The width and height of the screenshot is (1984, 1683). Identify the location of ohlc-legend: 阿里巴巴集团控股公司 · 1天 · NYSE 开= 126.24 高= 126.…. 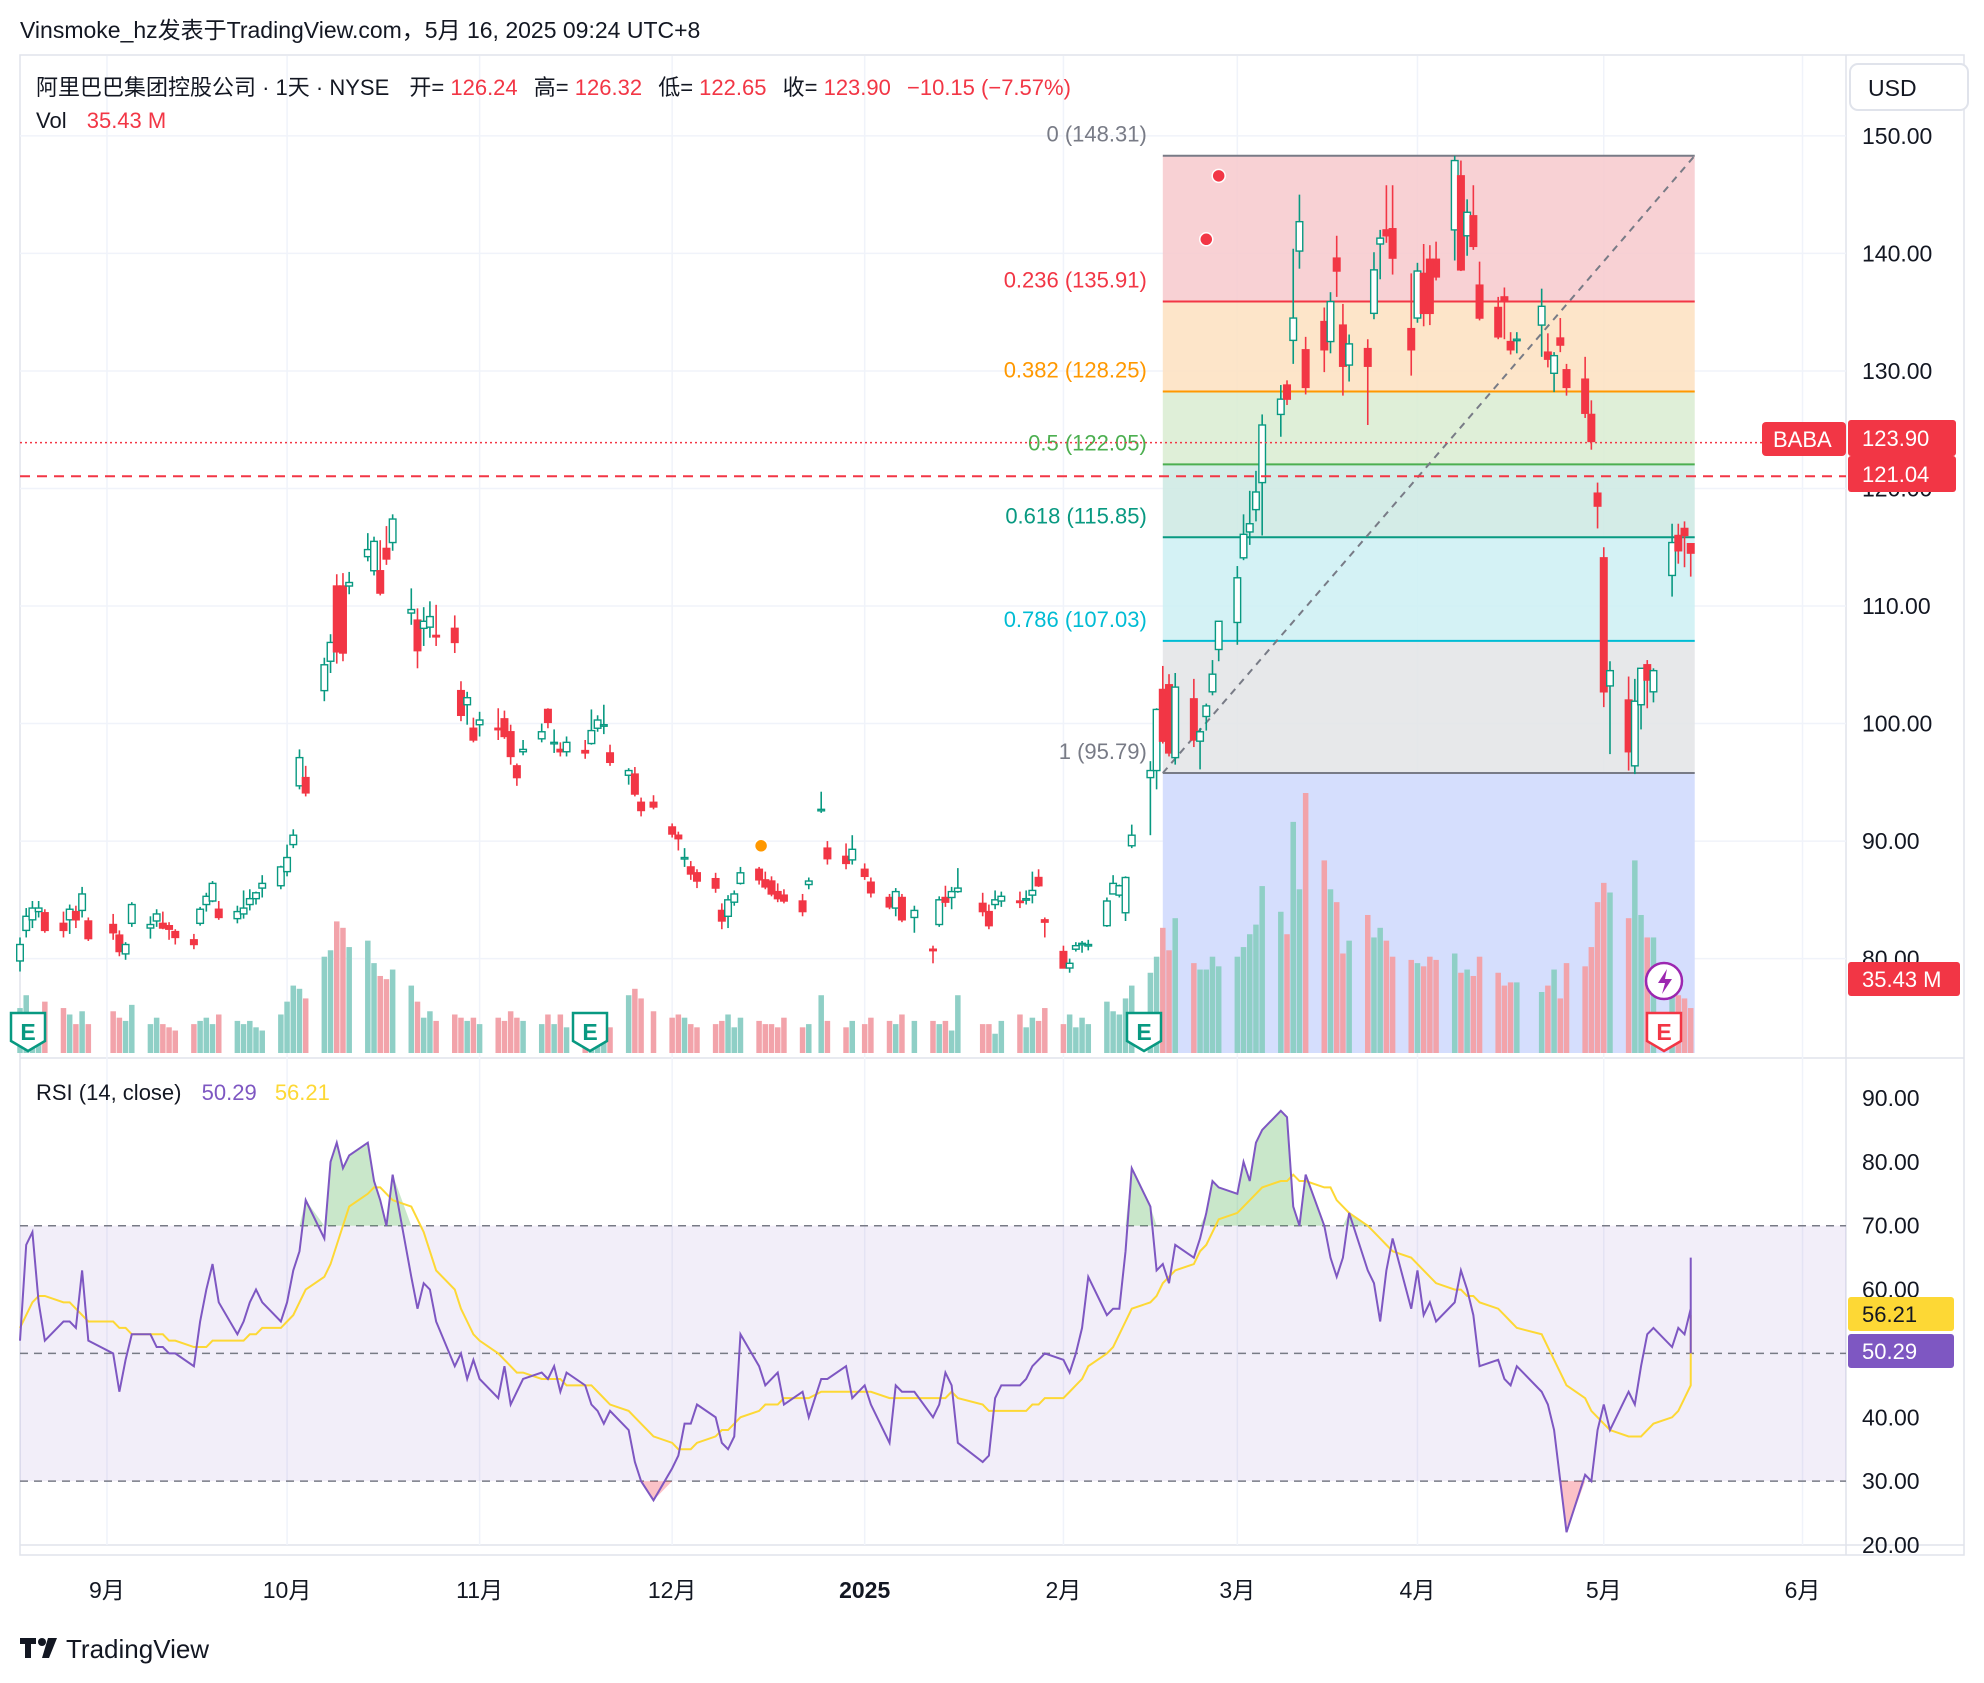
(553, 87).